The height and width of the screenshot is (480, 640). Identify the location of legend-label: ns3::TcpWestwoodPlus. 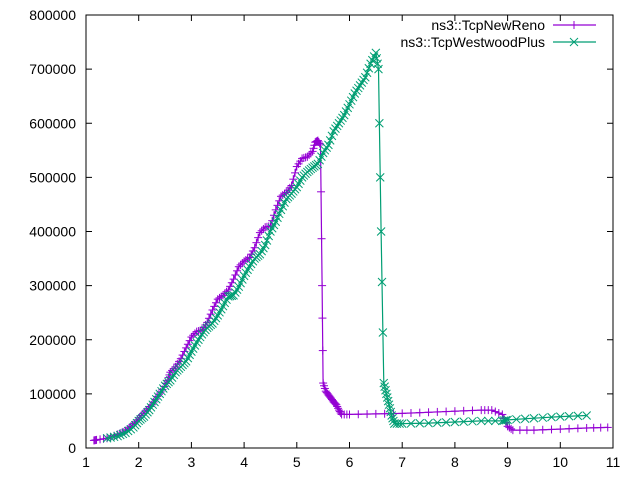
(473, 42).